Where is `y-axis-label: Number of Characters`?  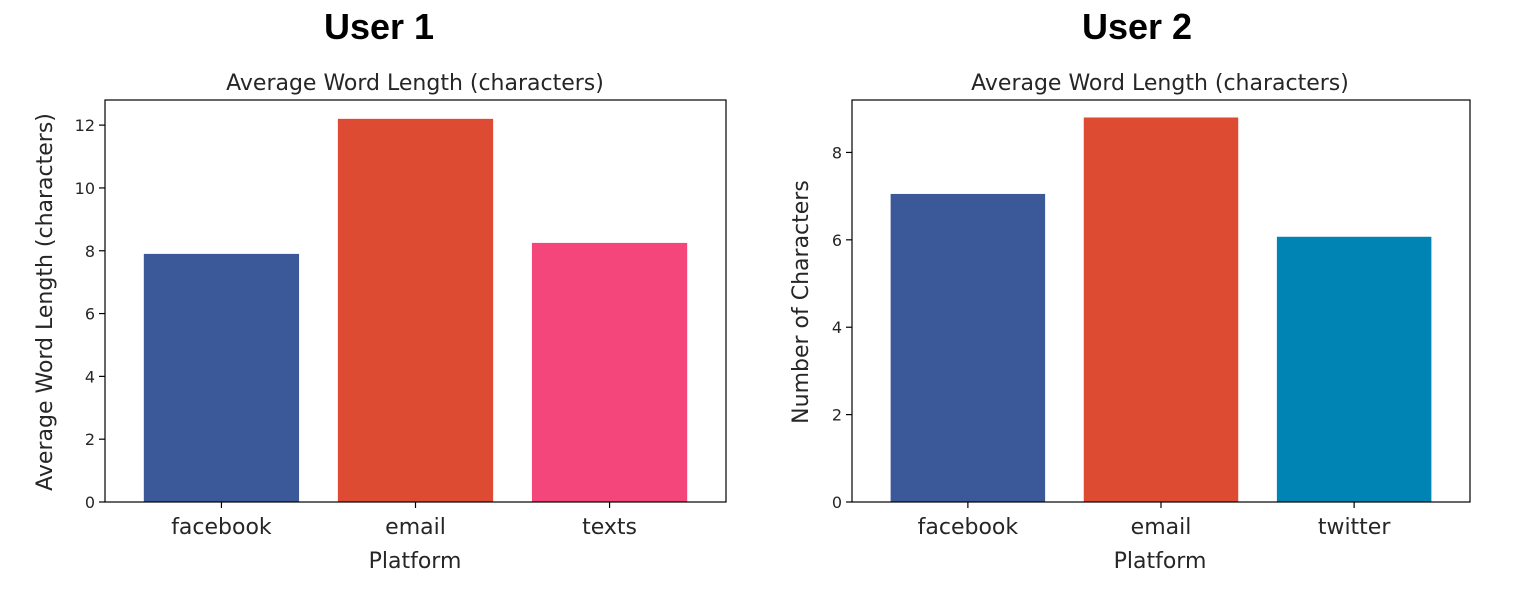 y-axis-label: Number of Characters is located at coordinates (801, 302).